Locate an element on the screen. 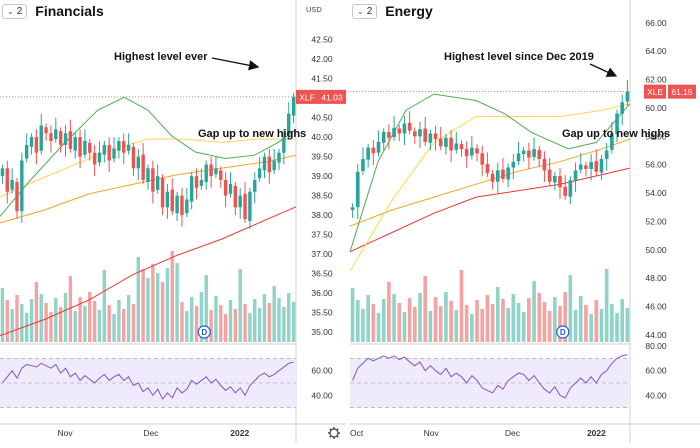  right-interval-select: ⌄ 2 is located at coordinates (365, 11).